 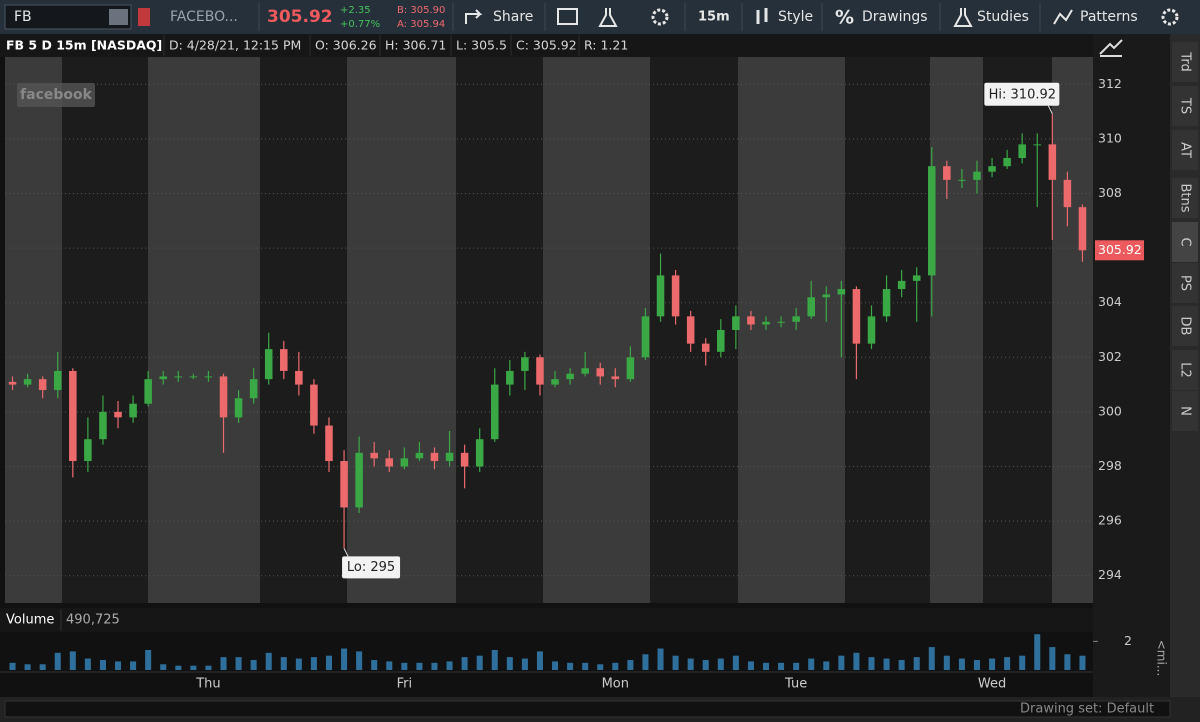 What do you see at coordinates (1063, 17) in the screenshot?
I see `patterns-icon` at bounding box center [1063, 17].